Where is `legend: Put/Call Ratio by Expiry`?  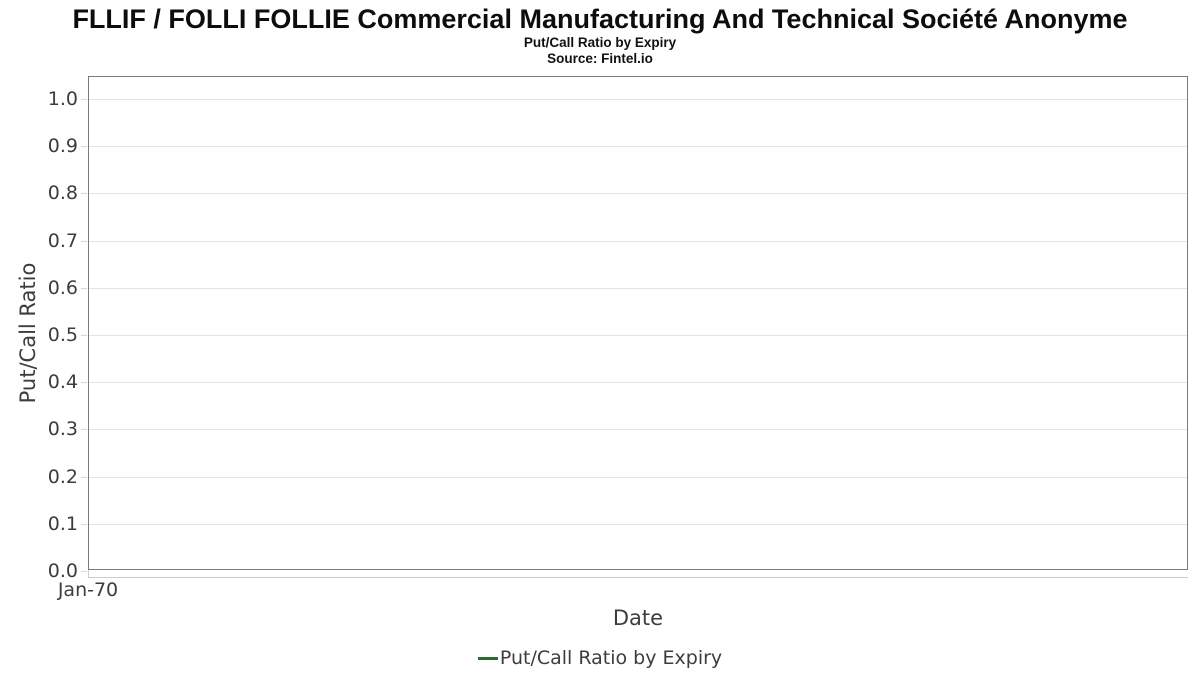
legend: Put/Call Ratio by Expiry is located at coordinates (600, 658).